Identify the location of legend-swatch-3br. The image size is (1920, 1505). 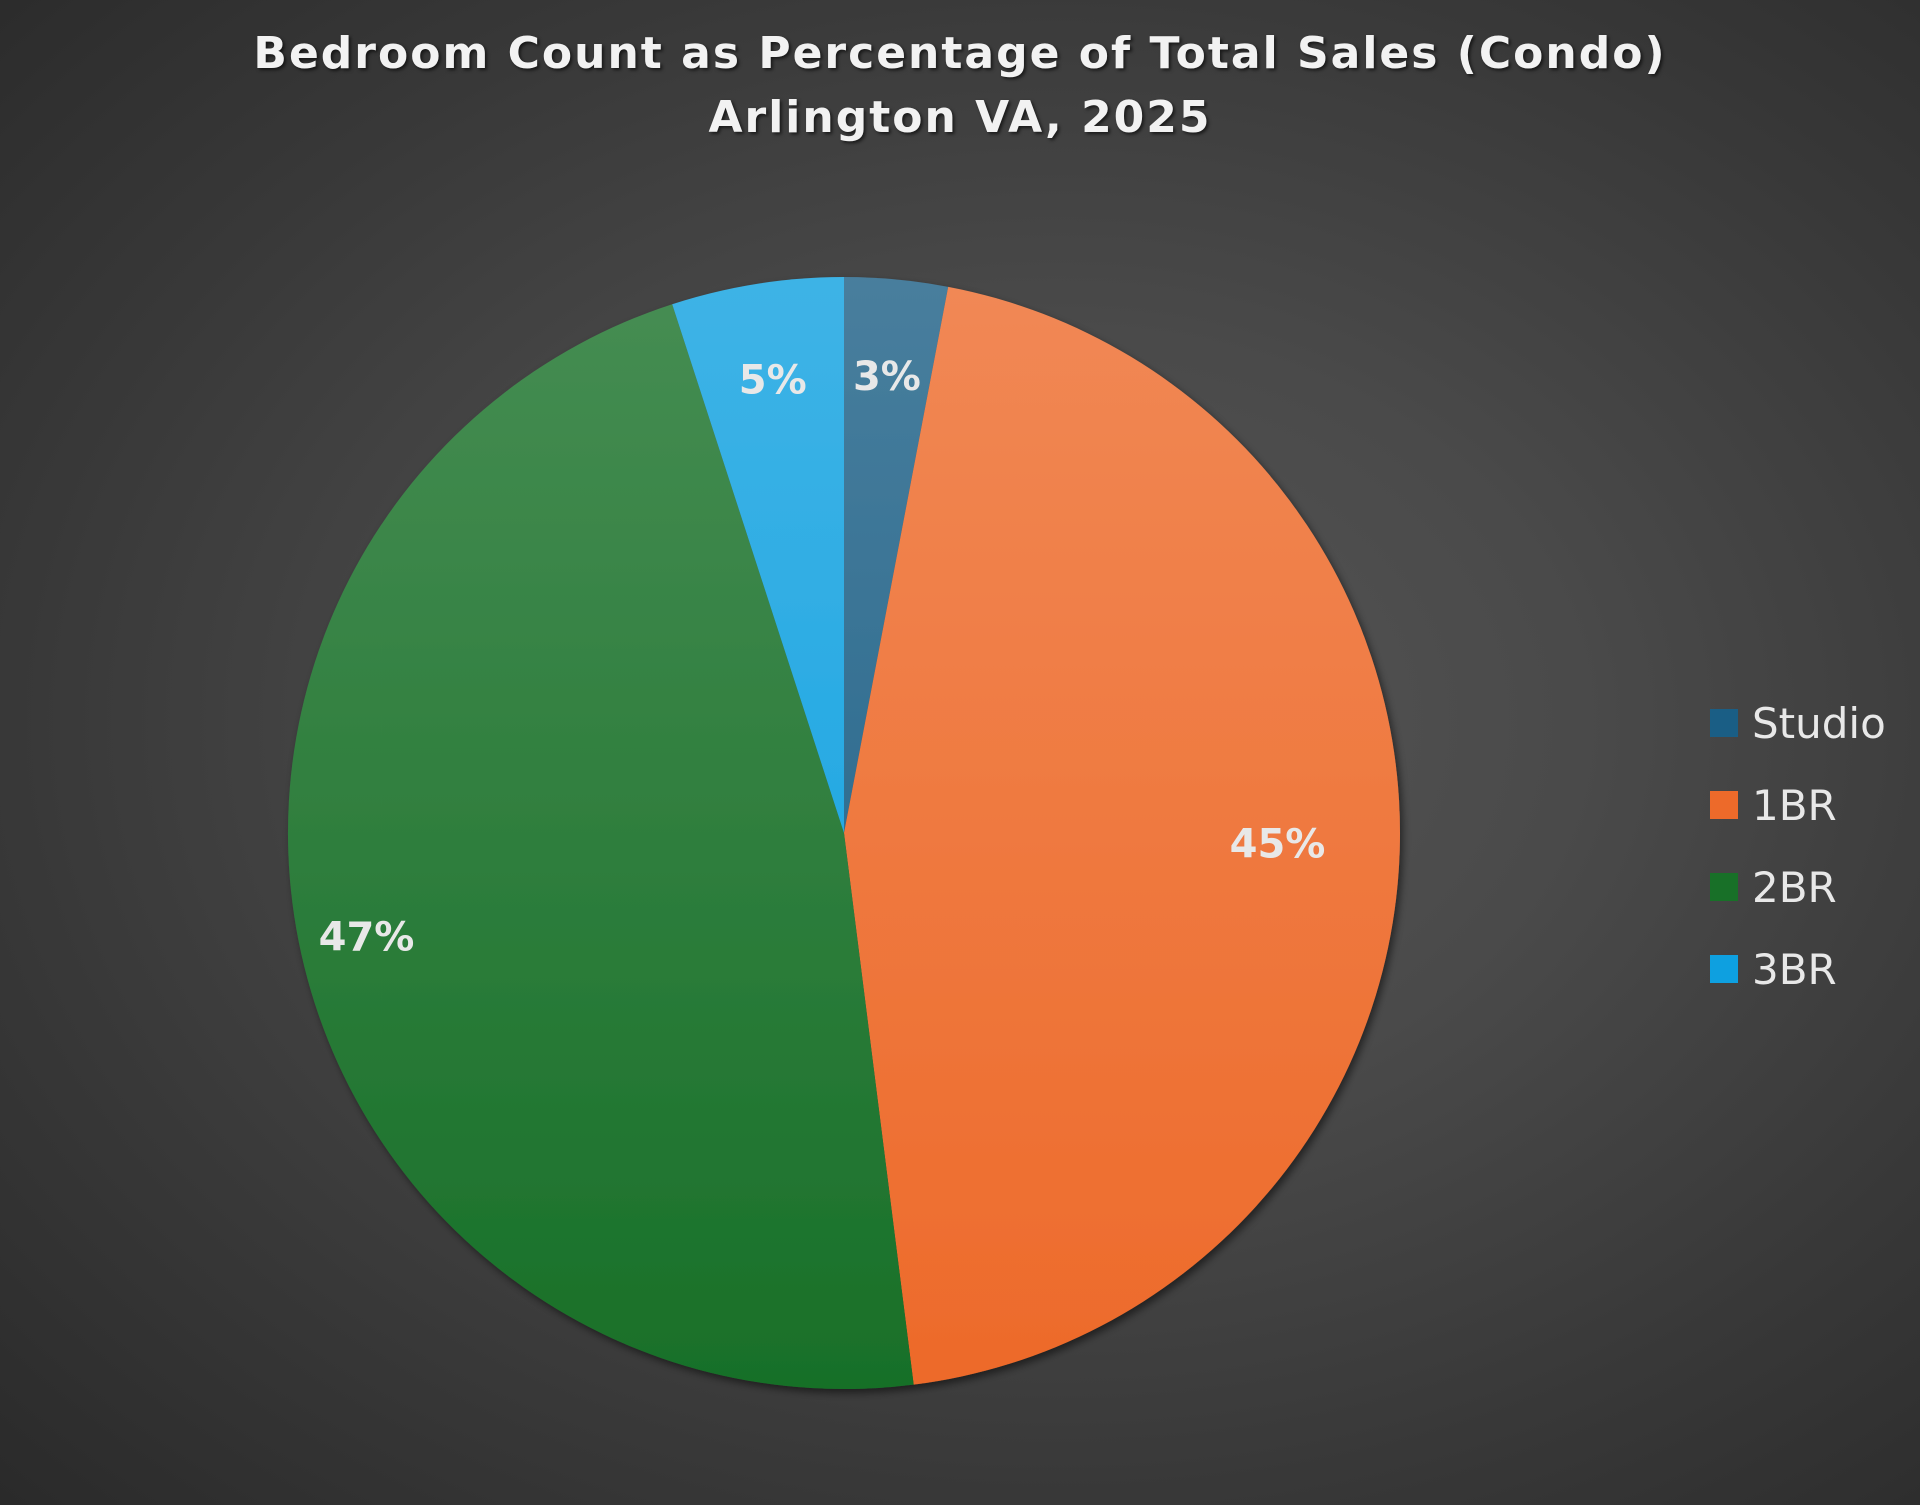
(1724, 969).